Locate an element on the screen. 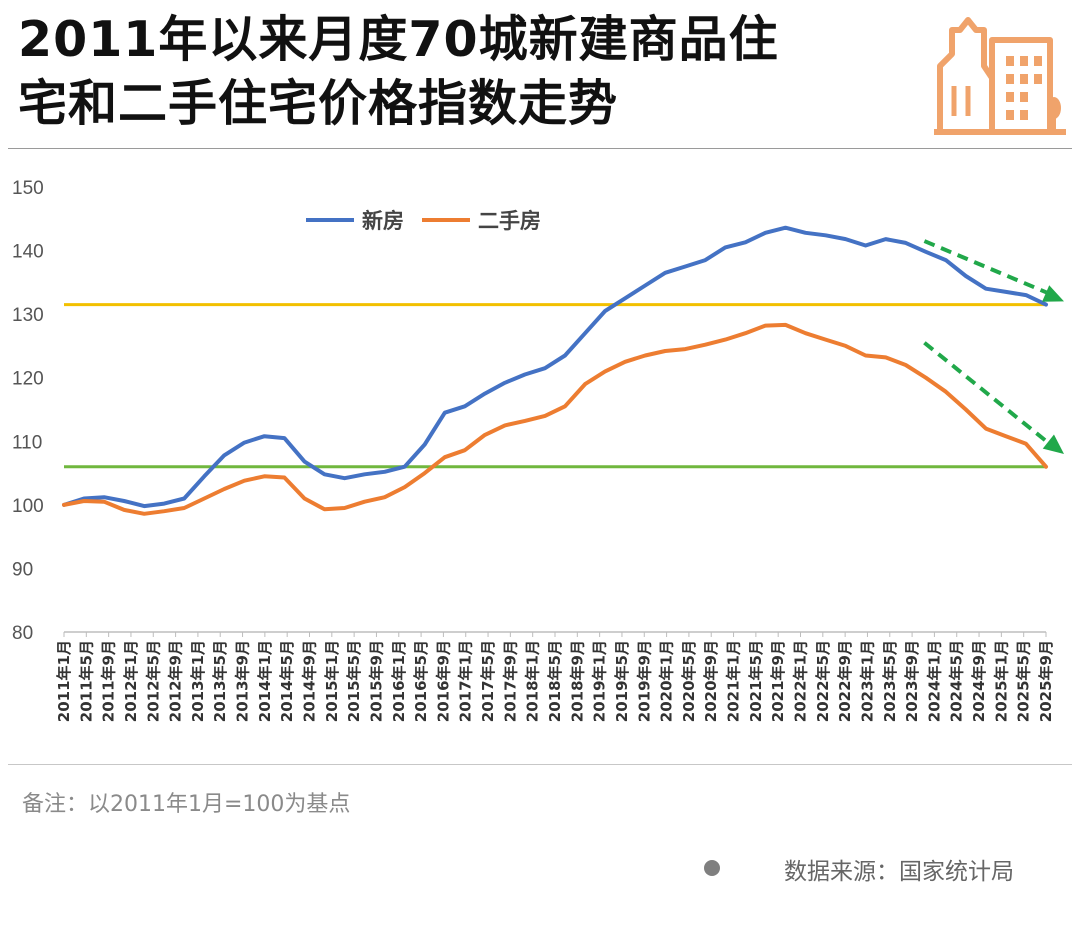  x-tick-label: 2023年1月 is located at coordinates (867, 681).